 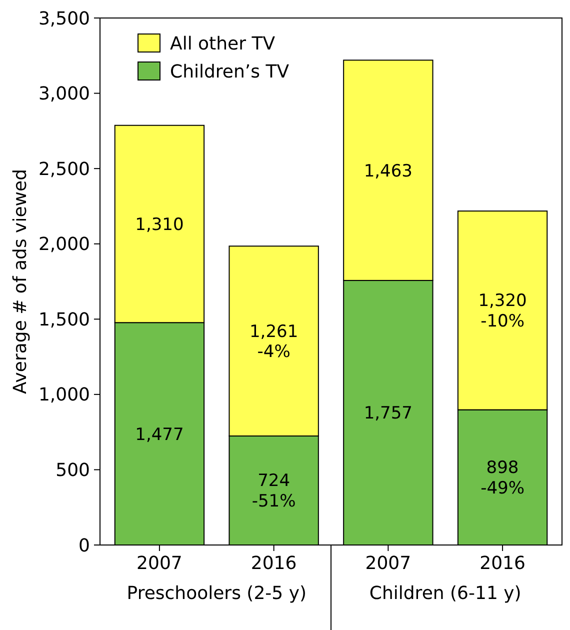 I want to click on y-tick-label: 1,500, so click(x=64, y=319).